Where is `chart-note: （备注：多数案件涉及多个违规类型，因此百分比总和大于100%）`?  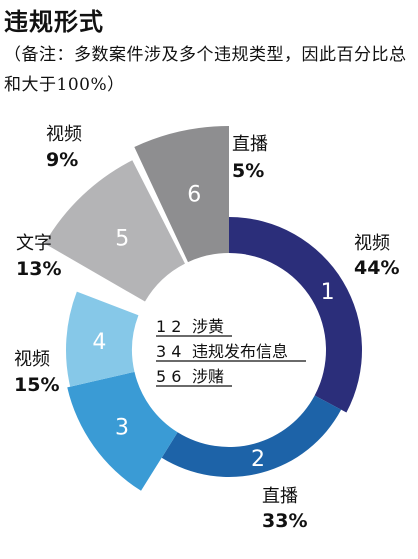
chart-note: （备注：多数案件涉及多个违规类型，因此百分比总和大于100%） is located at coordinates (205, 70).